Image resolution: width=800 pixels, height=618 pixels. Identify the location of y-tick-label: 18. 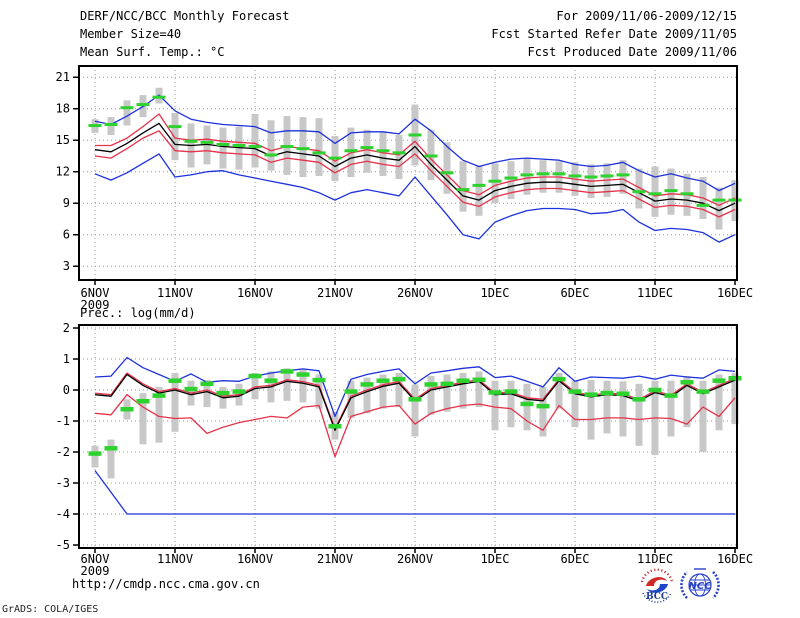
(63, 109).